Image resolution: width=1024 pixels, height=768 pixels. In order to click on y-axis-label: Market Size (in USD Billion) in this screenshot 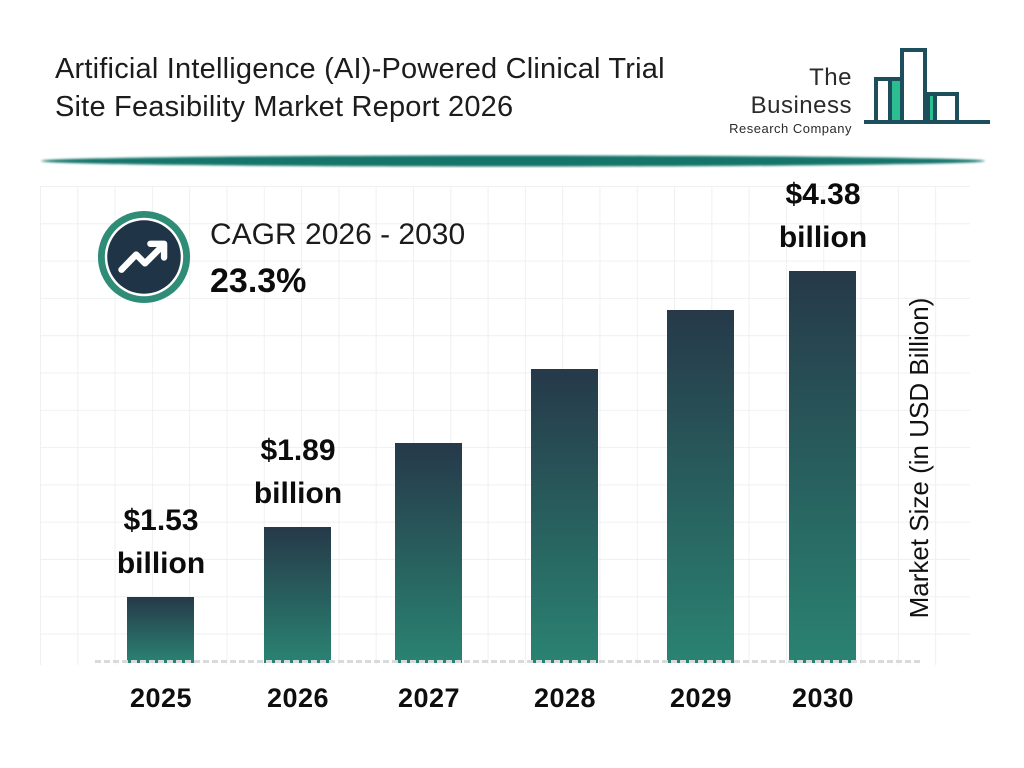, I will do `click(919, 458)`.